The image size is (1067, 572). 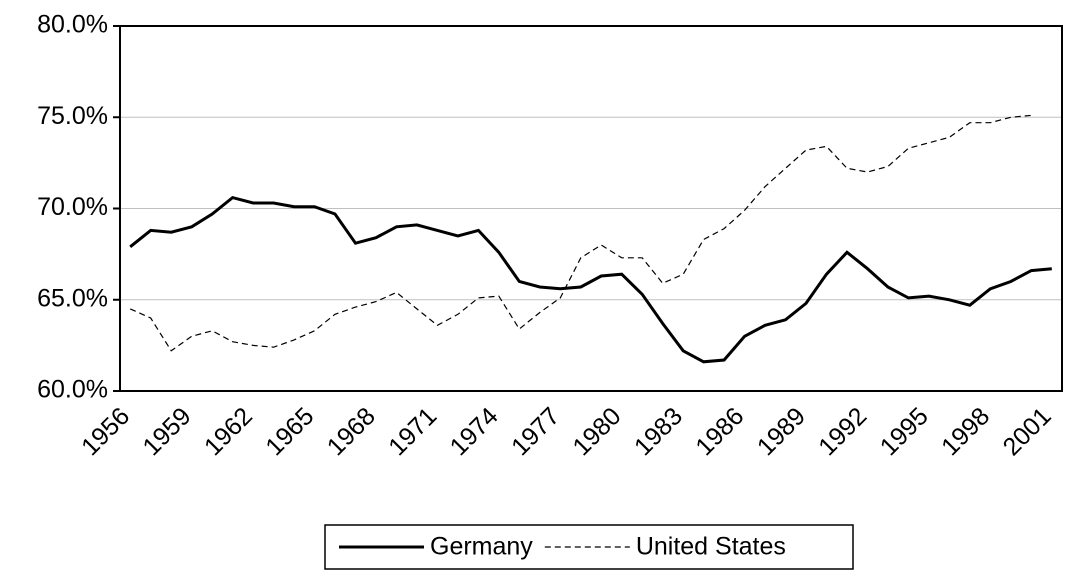 What do you see at coordinates (904, 431) in the screenshot?
I see `x-tick-label: 1995` at bounding box center [904, 431].